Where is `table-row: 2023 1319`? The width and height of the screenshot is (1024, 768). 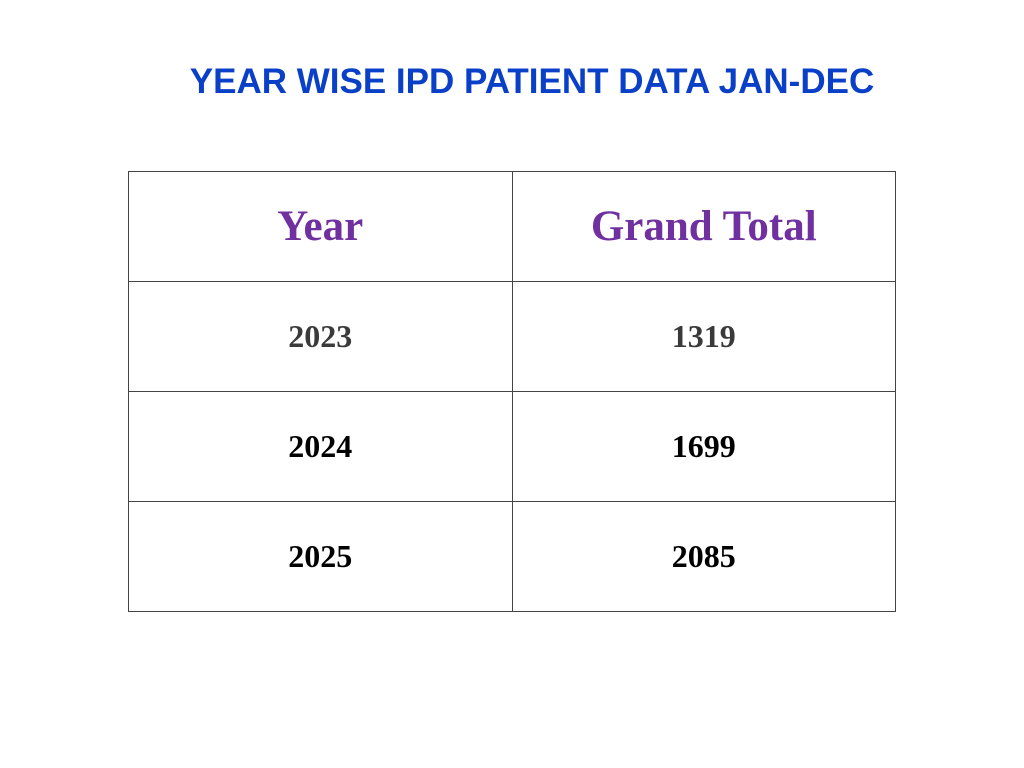 table-row: 2023 1319 is located at coordinates (512, 336).